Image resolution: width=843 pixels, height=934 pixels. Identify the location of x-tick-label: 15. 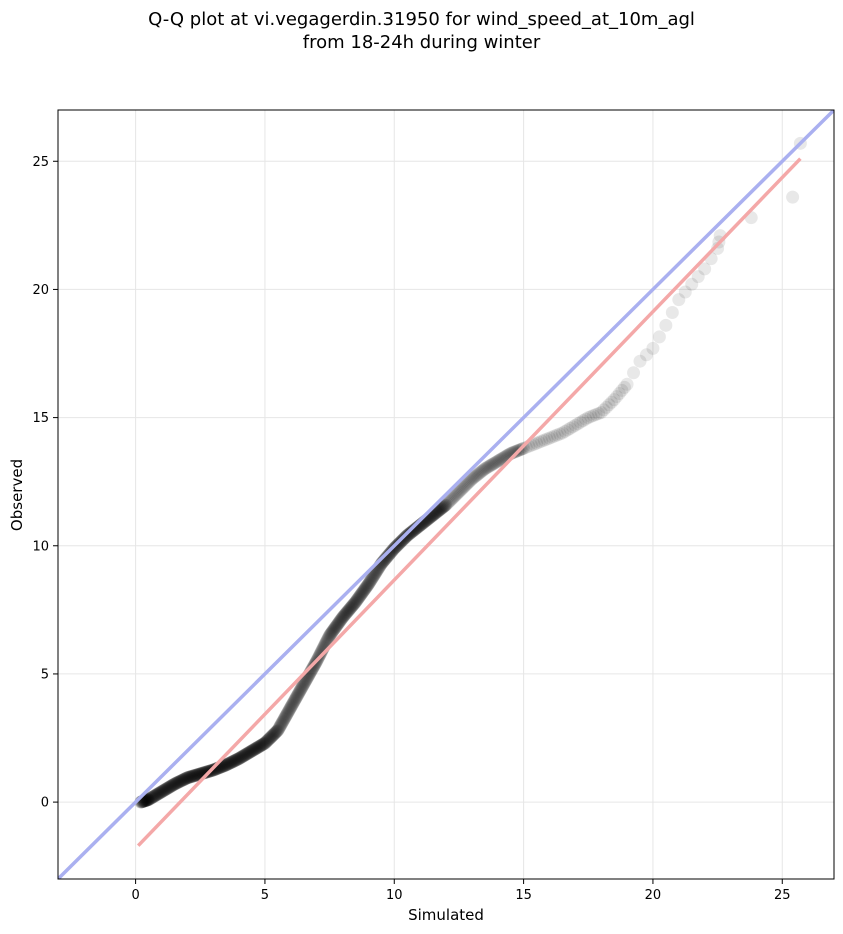
(523, 895).